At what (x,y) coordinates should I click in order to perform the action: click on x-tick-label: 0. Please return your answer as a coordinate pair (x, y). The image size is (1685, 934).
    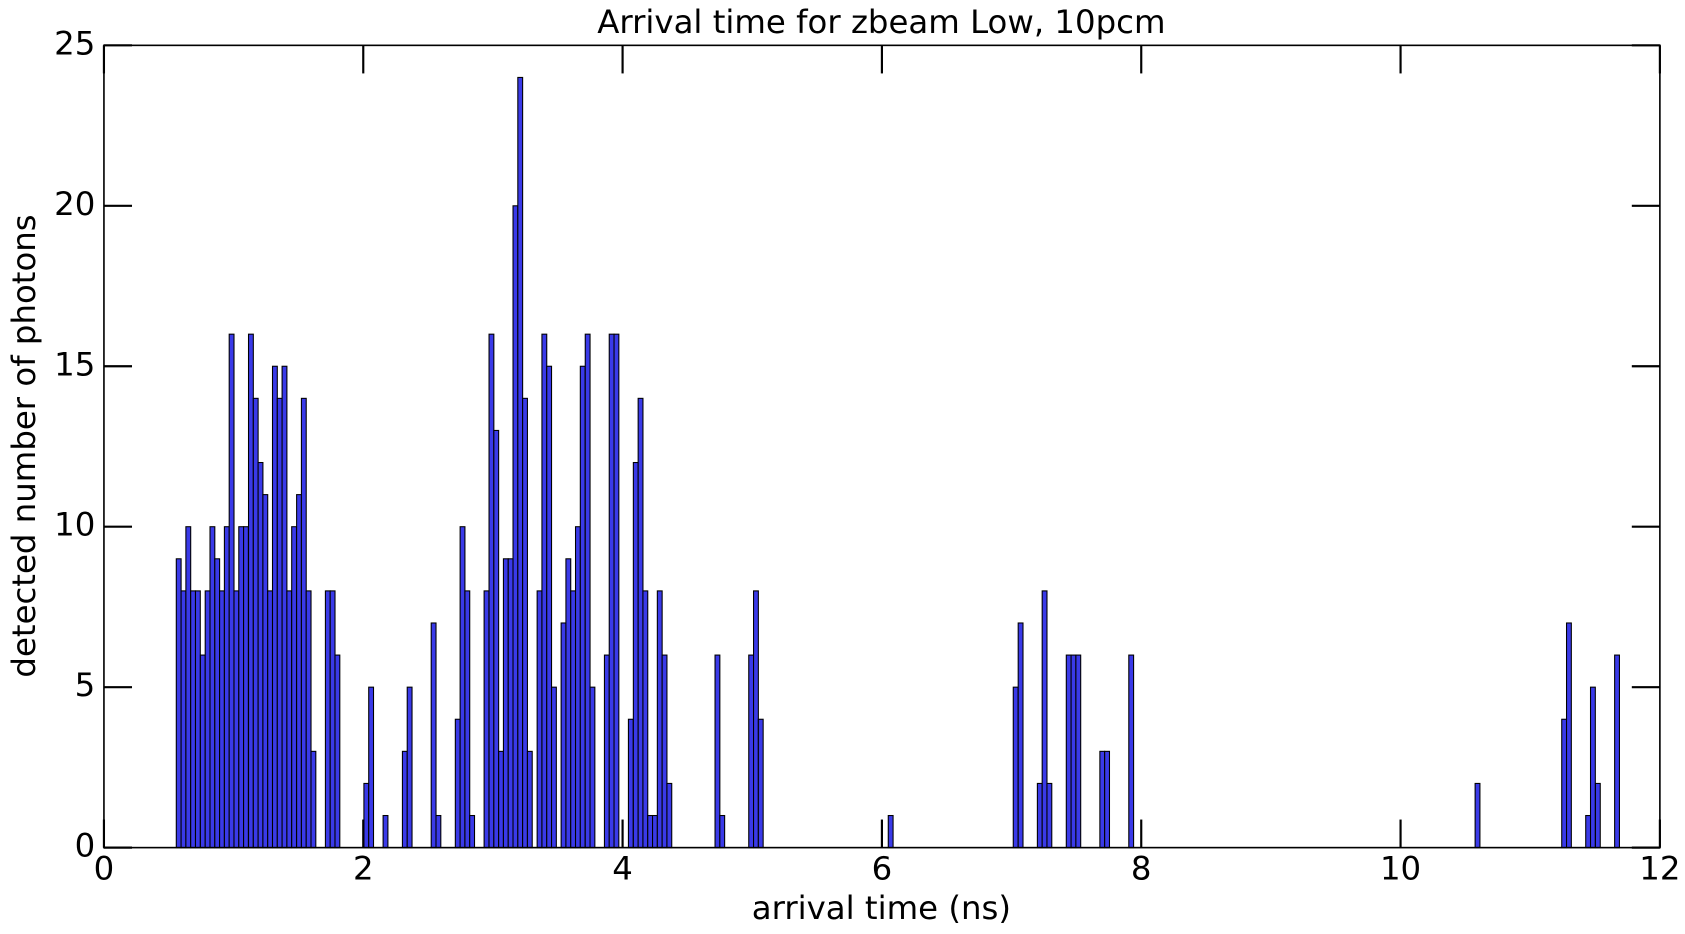
    Looking at the image, I should click on (104, 868).